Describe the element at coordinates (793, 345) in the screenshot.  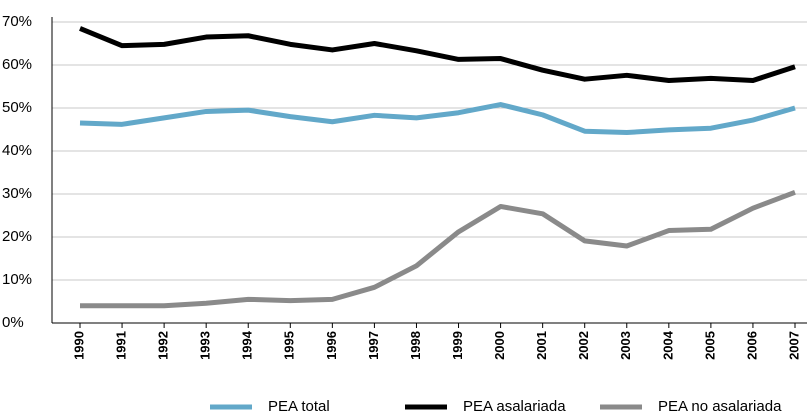
I see `x-tick-label: 2007` at that location.